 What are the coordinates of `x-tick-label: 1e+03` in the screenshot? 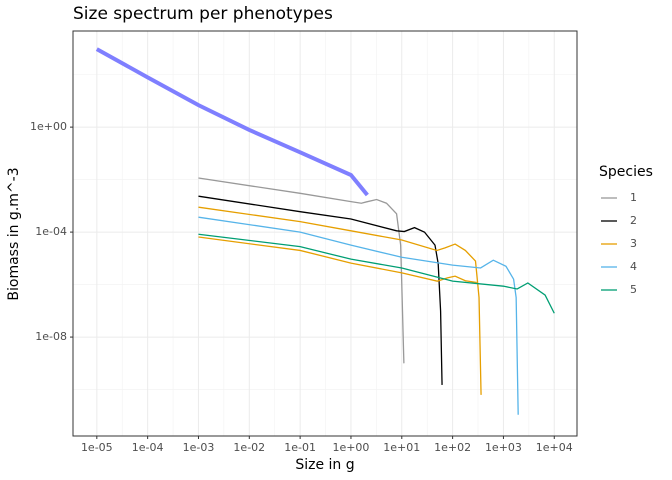 It's located at (503, 447).